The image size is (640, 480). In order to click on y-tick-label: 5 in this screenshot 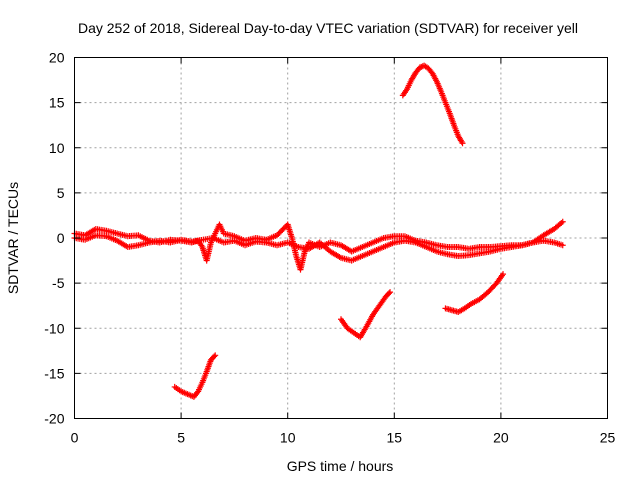, I will do `click(61, 193)`.